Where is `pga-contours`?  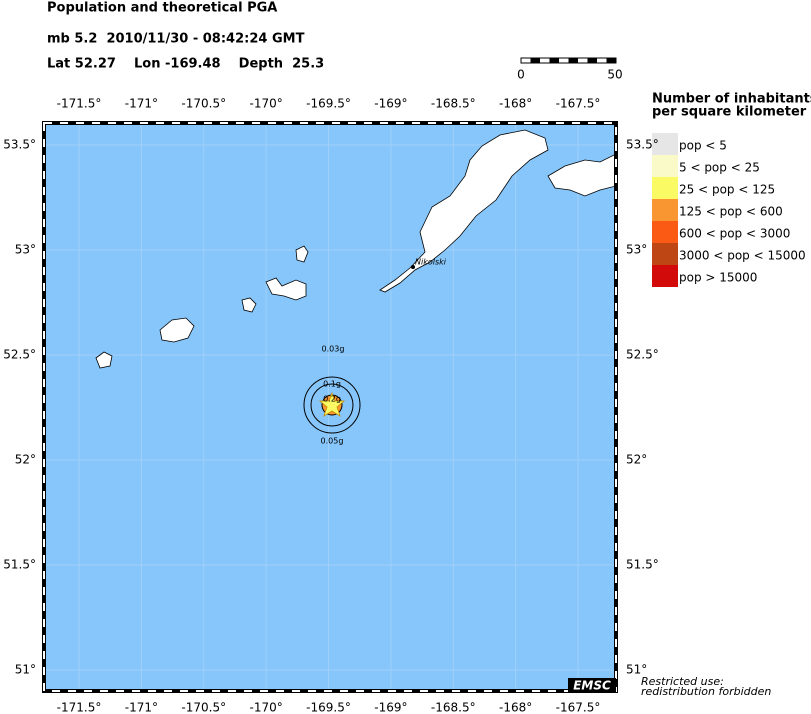 pga-contours is located at coordinates (332, 405).